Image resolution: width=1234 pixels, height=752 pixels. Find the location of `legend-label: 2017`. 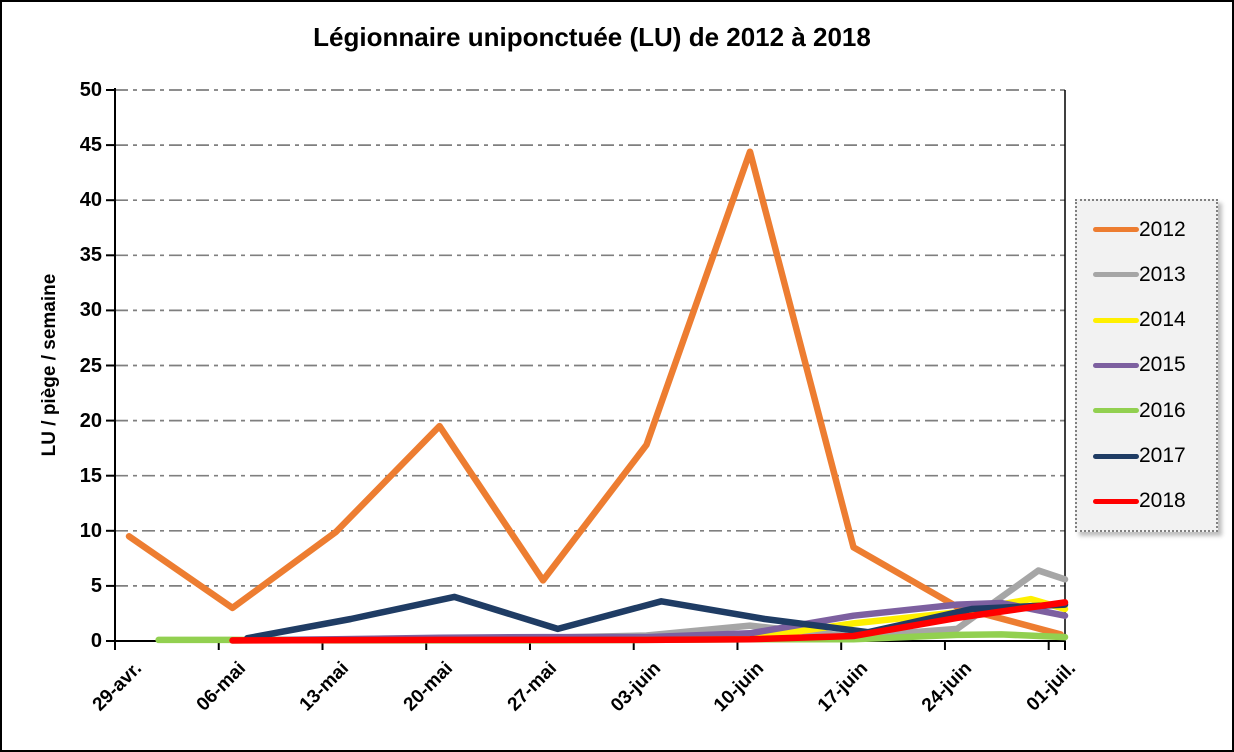

legend-label: 2017 is located at coordinates (1162, 456).